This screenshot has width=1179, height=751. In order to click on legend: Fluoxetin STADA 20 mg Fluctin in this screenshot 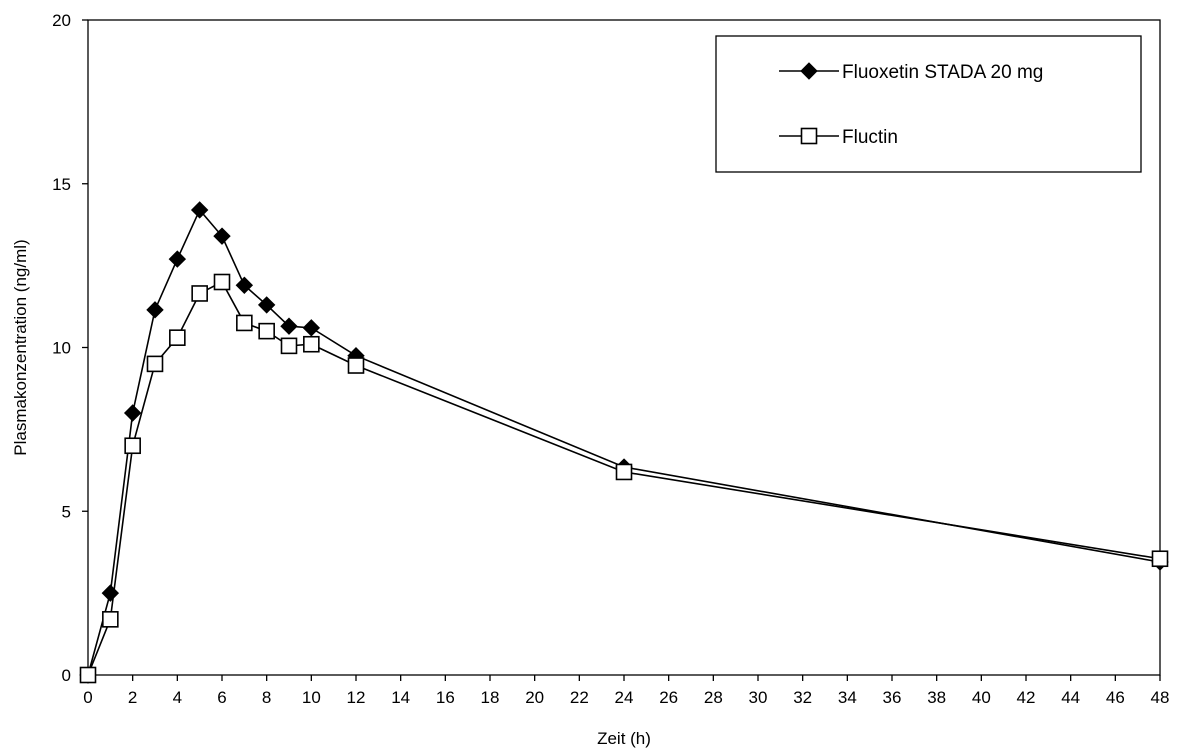, I will do `click(928, 104)`.